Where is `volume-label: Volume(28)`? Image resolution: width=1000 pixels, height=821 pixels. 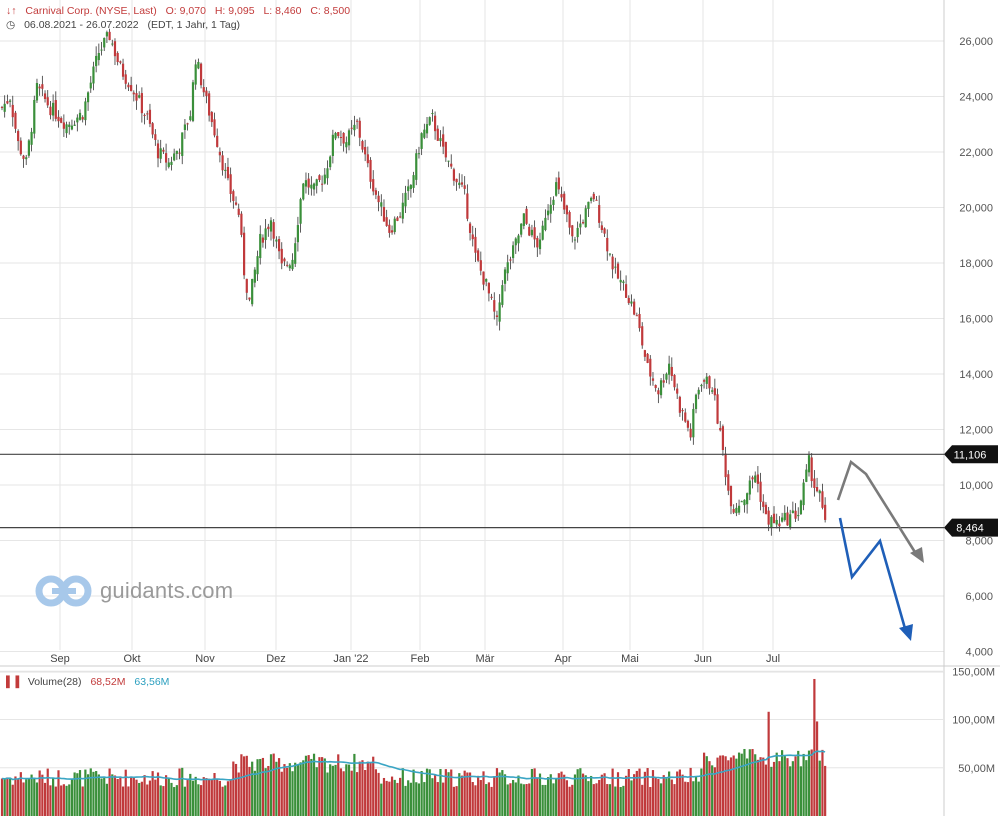
volume-label: Volume(28) is located at coordinates (54, 682).